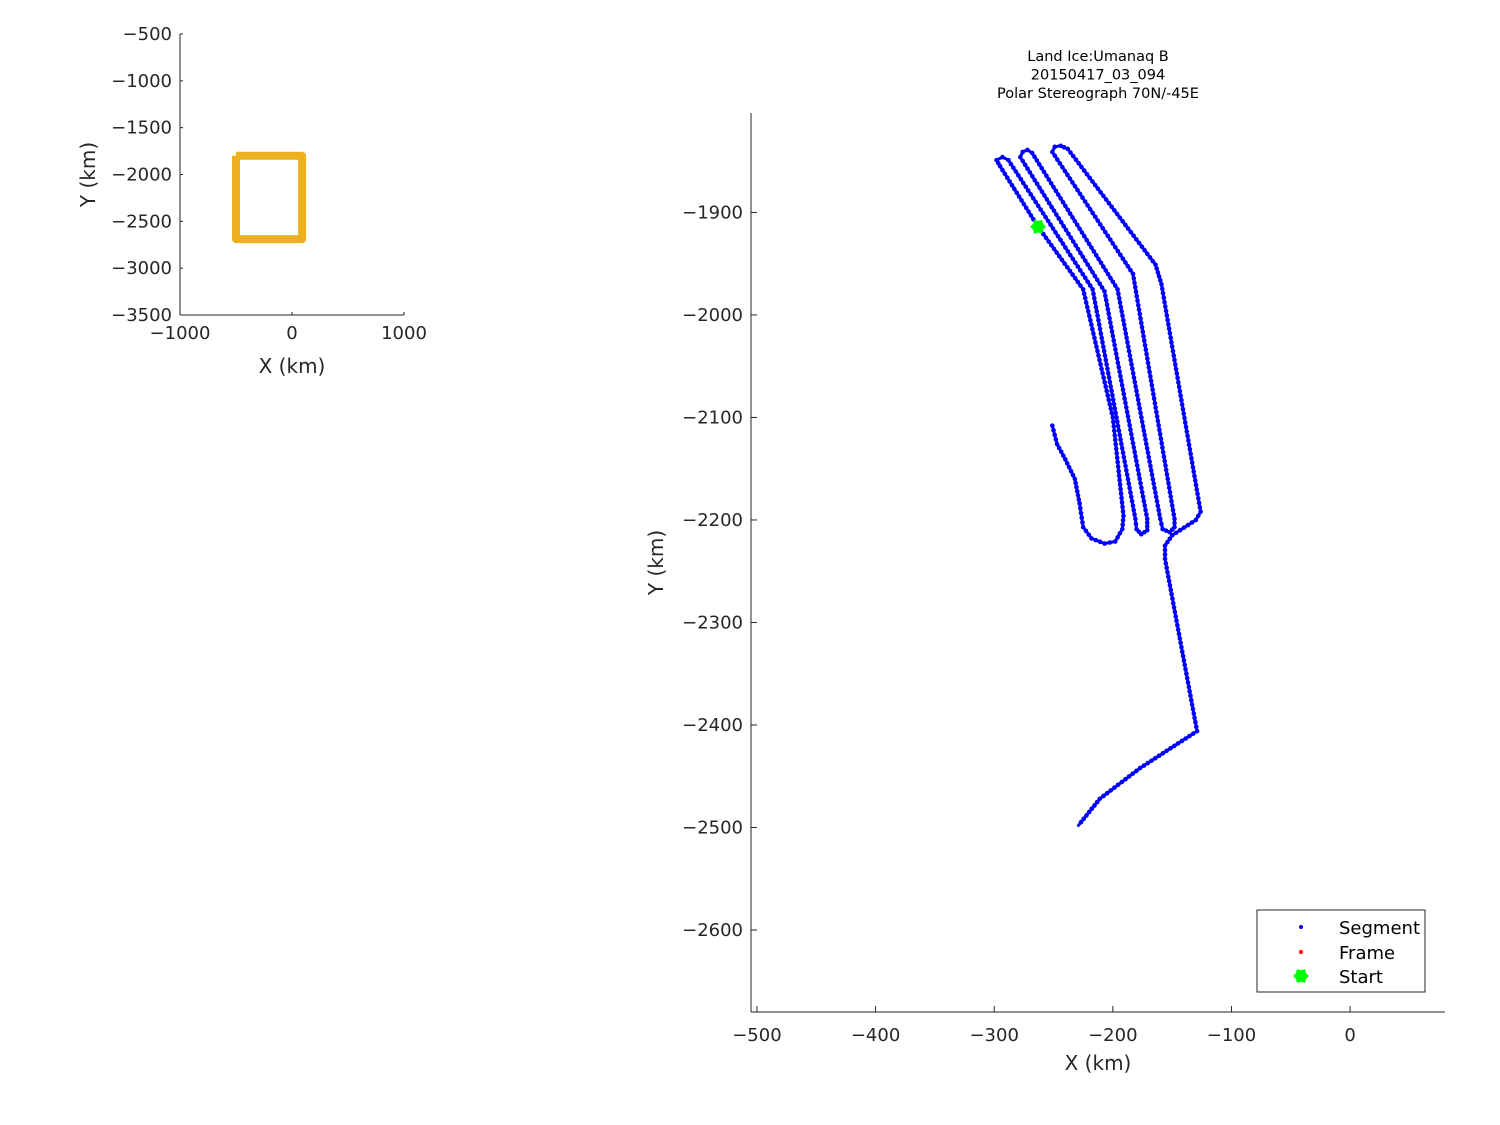 This screenshot has height=1125, width=1500. What do you see at coordinates (712, 725) in the screenshot?
I see `y-tick-label: −2400` at bounding box center [712, 725].